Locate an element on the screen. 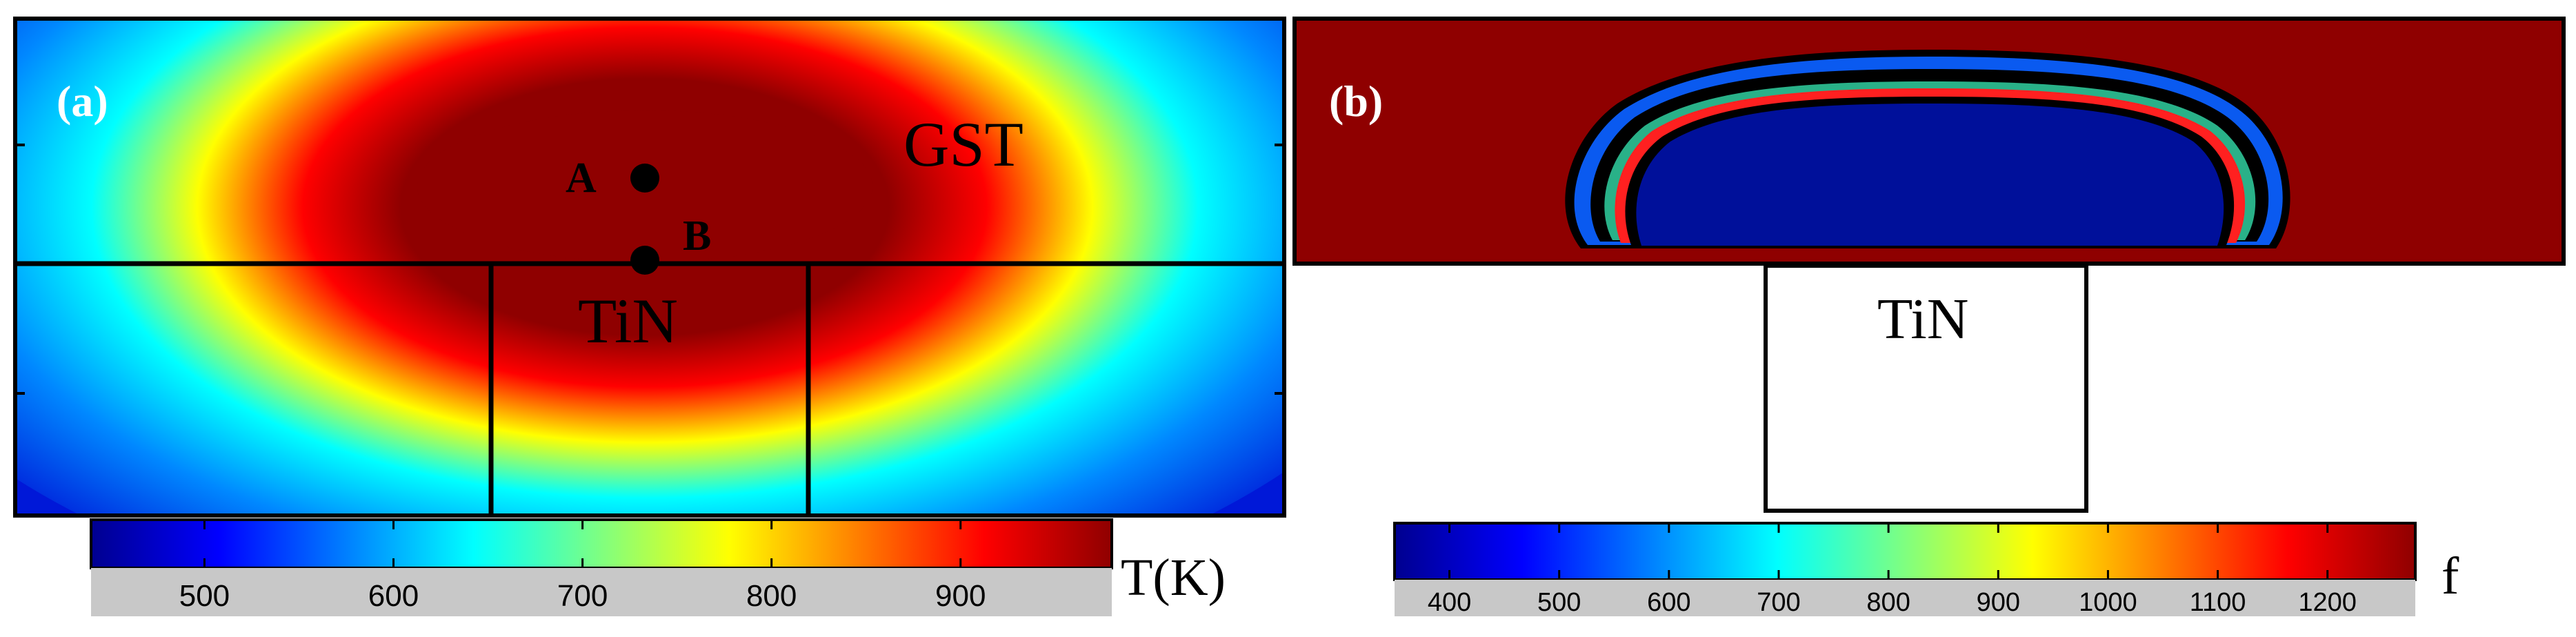  colorbar-tick-label: 400 is located at coordinates (1449, 602).